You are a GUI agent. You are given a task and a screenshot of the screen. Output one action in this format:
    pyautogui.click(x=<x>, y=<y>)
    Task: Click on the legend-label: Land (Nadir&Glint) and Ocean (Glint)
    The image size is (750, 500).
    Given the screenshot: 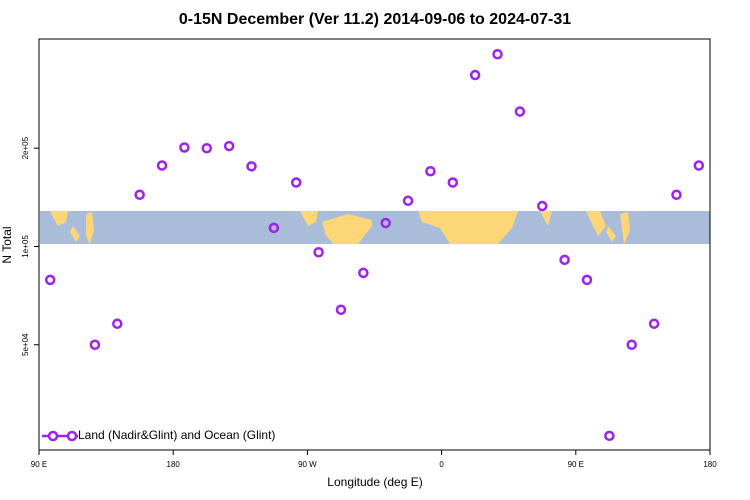 What is the action you would take?
    pyautogui.click(x=176, y=435)
    